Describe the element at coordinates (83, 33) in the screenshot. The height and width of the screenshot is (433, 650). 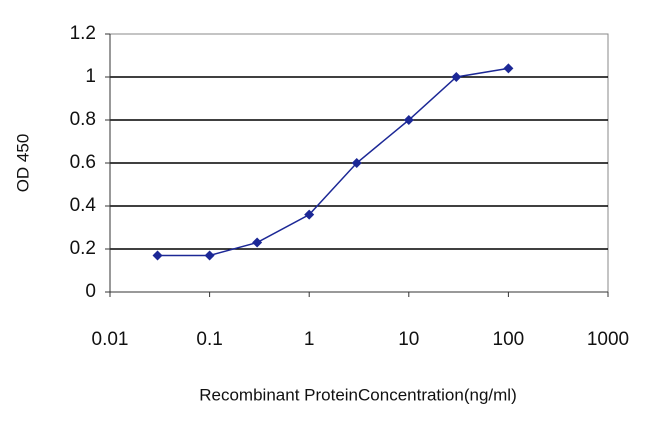
I see `y-tick-label: 1.2` at that location.